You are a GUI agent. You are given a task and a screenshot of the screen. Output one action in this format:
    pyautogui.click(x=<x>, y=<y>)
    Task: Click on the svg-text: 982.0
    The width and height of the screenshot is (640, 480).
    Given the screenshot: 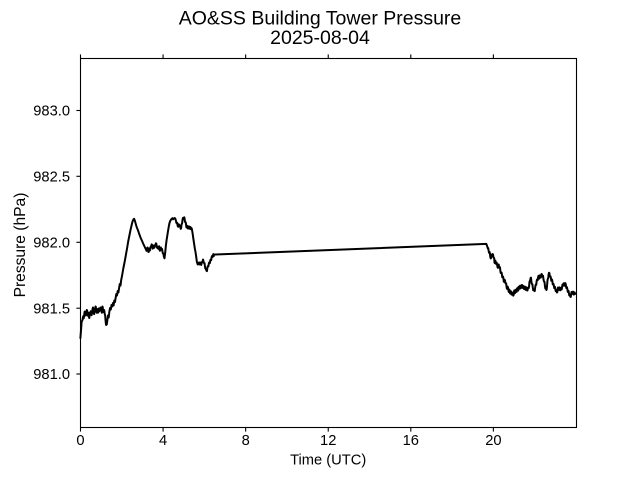 What is the action you would take?
    pyautogui.click(x=51, y=243)
    